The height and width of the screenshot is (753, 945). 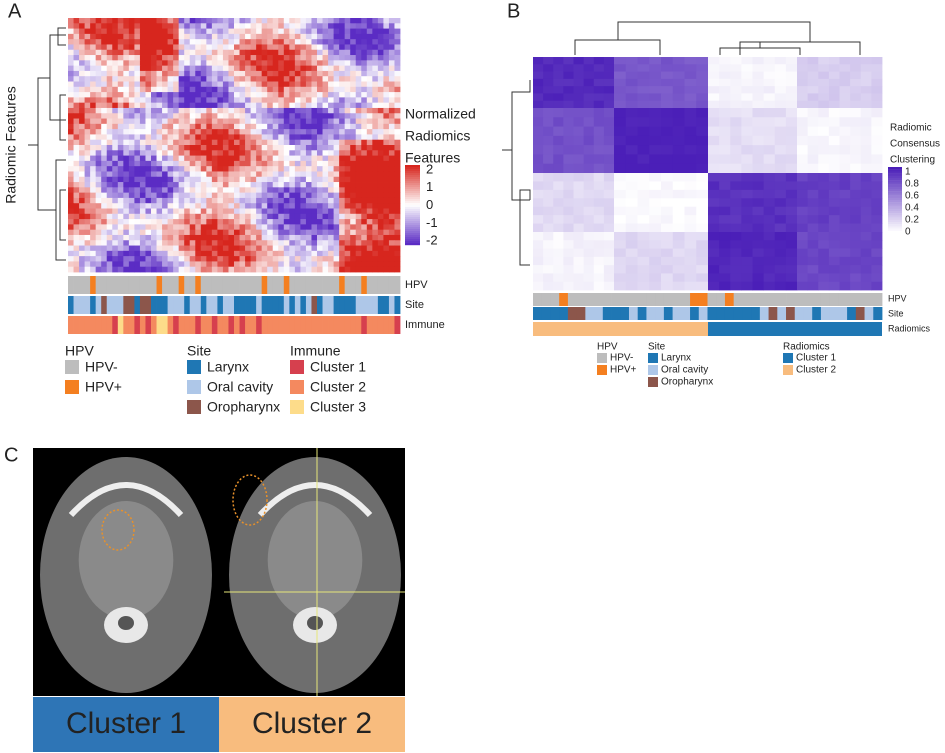 What do you see at coordinates (895, 218) in the screenshot?
I see `colorbar-cell` at bounding box center [895, 218].